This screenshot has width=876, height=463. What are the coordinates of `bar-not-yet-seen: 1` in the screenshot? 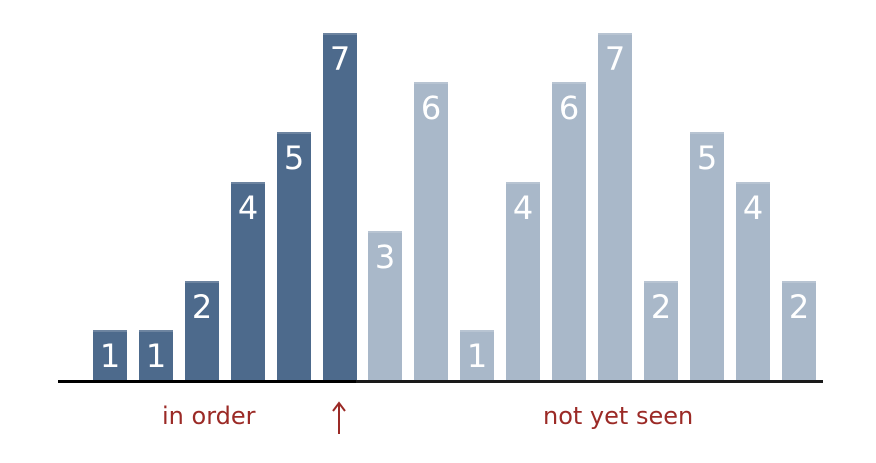 It's located at (477, 355).